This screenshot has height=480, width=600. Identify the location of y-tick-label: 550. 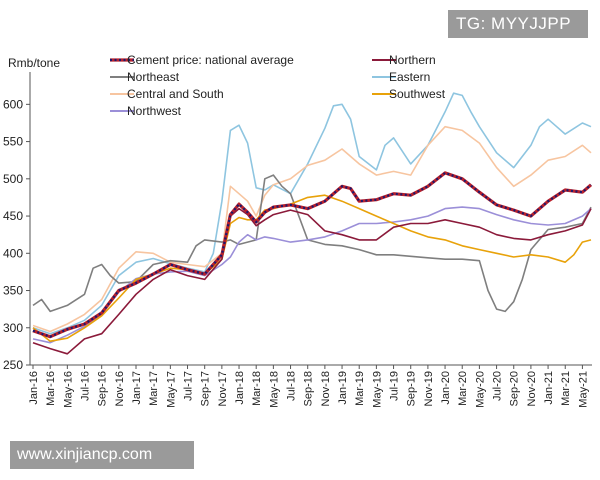
(13, 142).